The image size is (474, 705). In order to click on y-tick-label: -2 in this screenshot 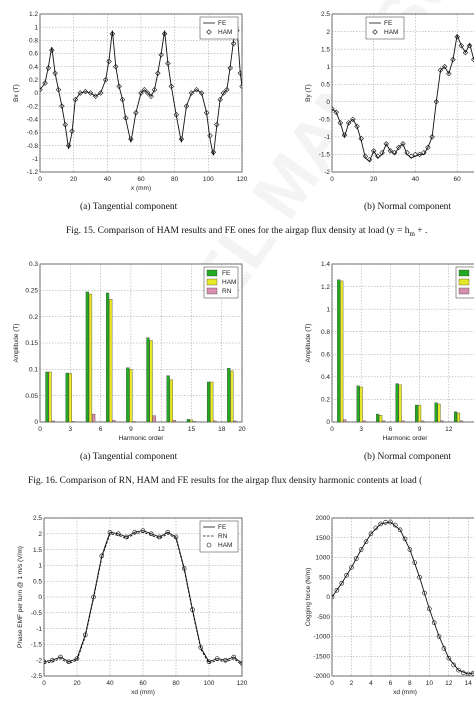, I will do `click(39, 660)`.